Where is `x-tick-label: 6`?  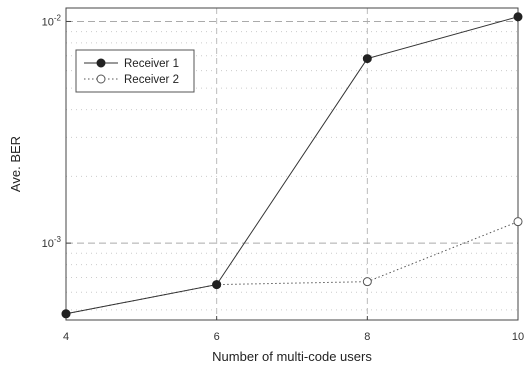
x-tick-label: 6 is located at coordinates (217, 337).